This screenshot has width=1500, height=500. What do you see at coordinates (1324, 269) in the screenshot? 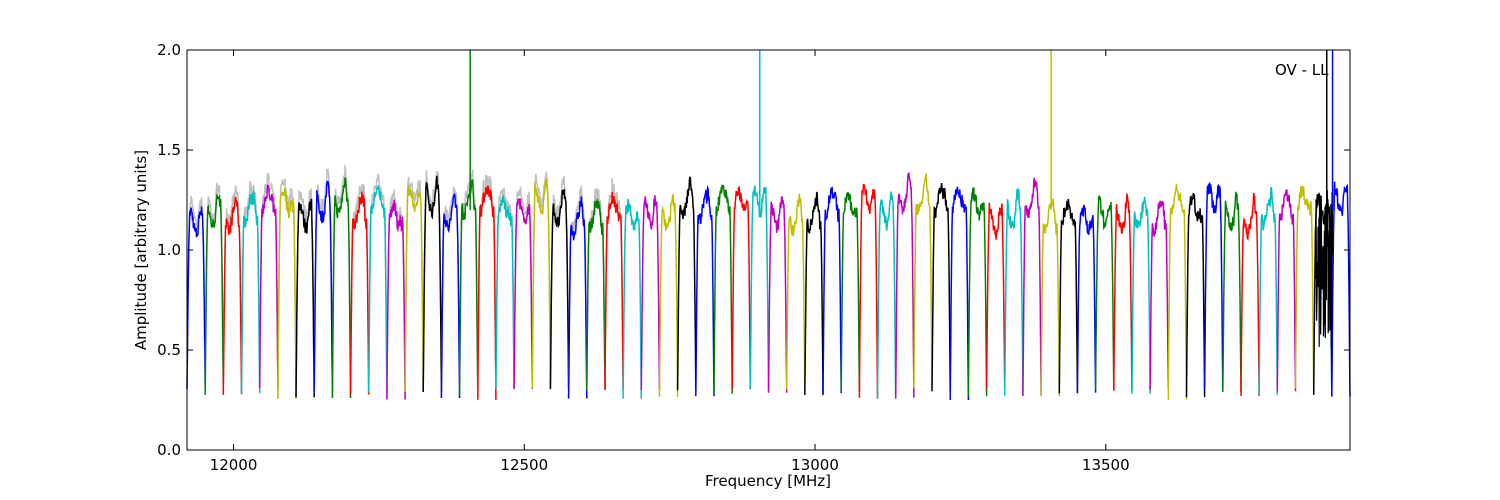
I see `noise-band` at bounding box center [1324, 269].